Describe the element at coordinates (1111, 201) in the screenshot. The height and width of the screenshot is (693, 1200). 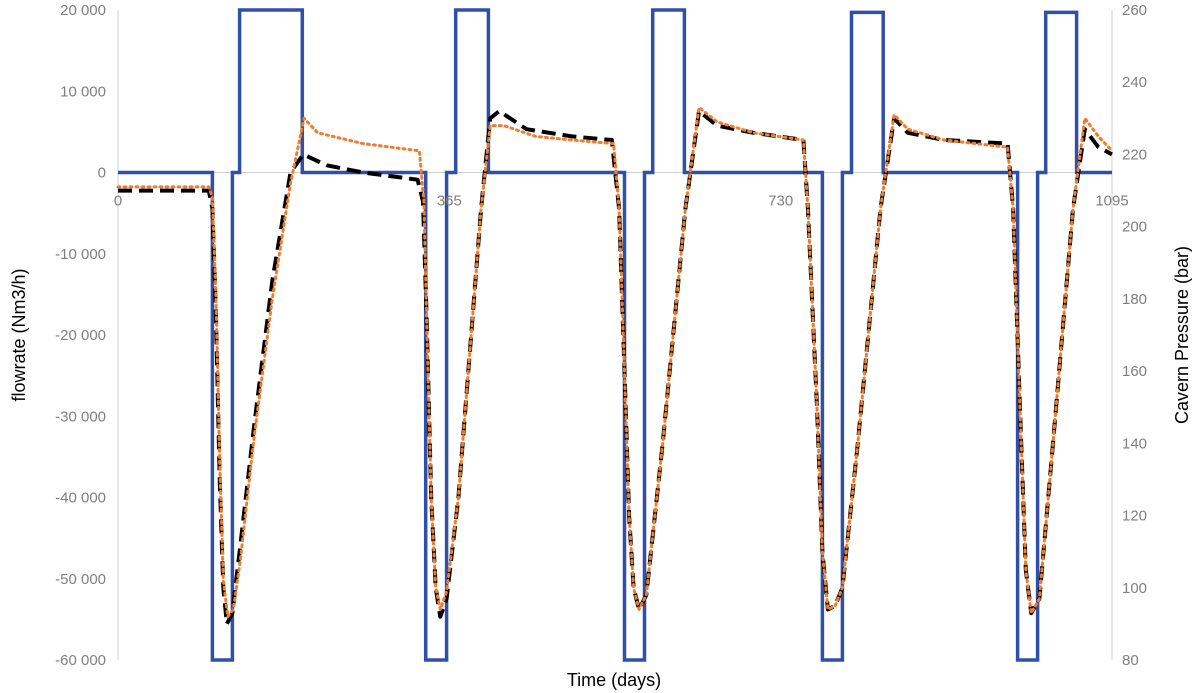
I see `x-tick-label: 1095` at that location.